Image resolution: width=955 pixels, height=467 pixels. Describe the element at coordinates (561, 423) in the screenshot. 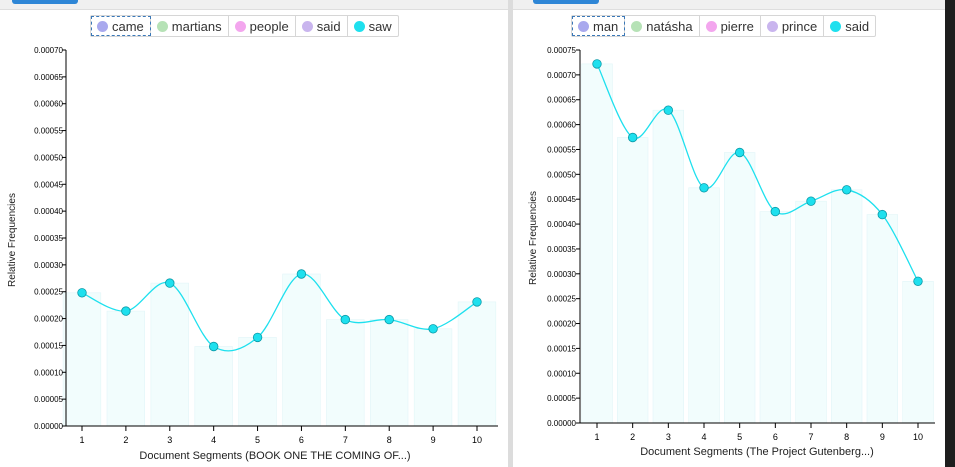

I see `y-tick-label: 0.00000` at that location.